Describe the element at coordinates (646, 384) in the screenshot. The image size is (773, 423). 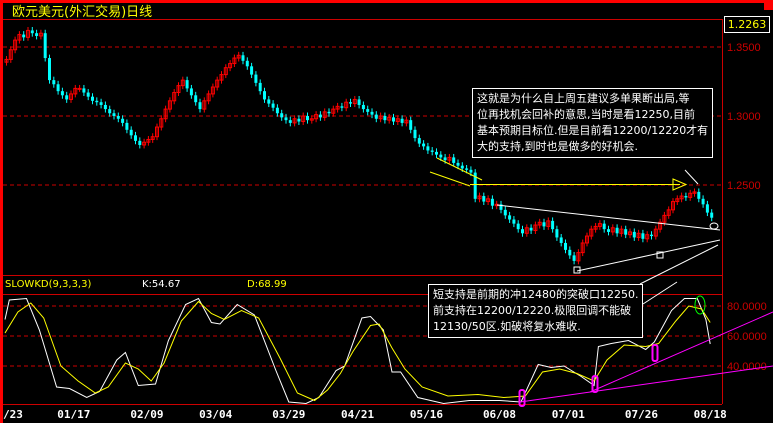
I see `magenta-trendline` at that location.